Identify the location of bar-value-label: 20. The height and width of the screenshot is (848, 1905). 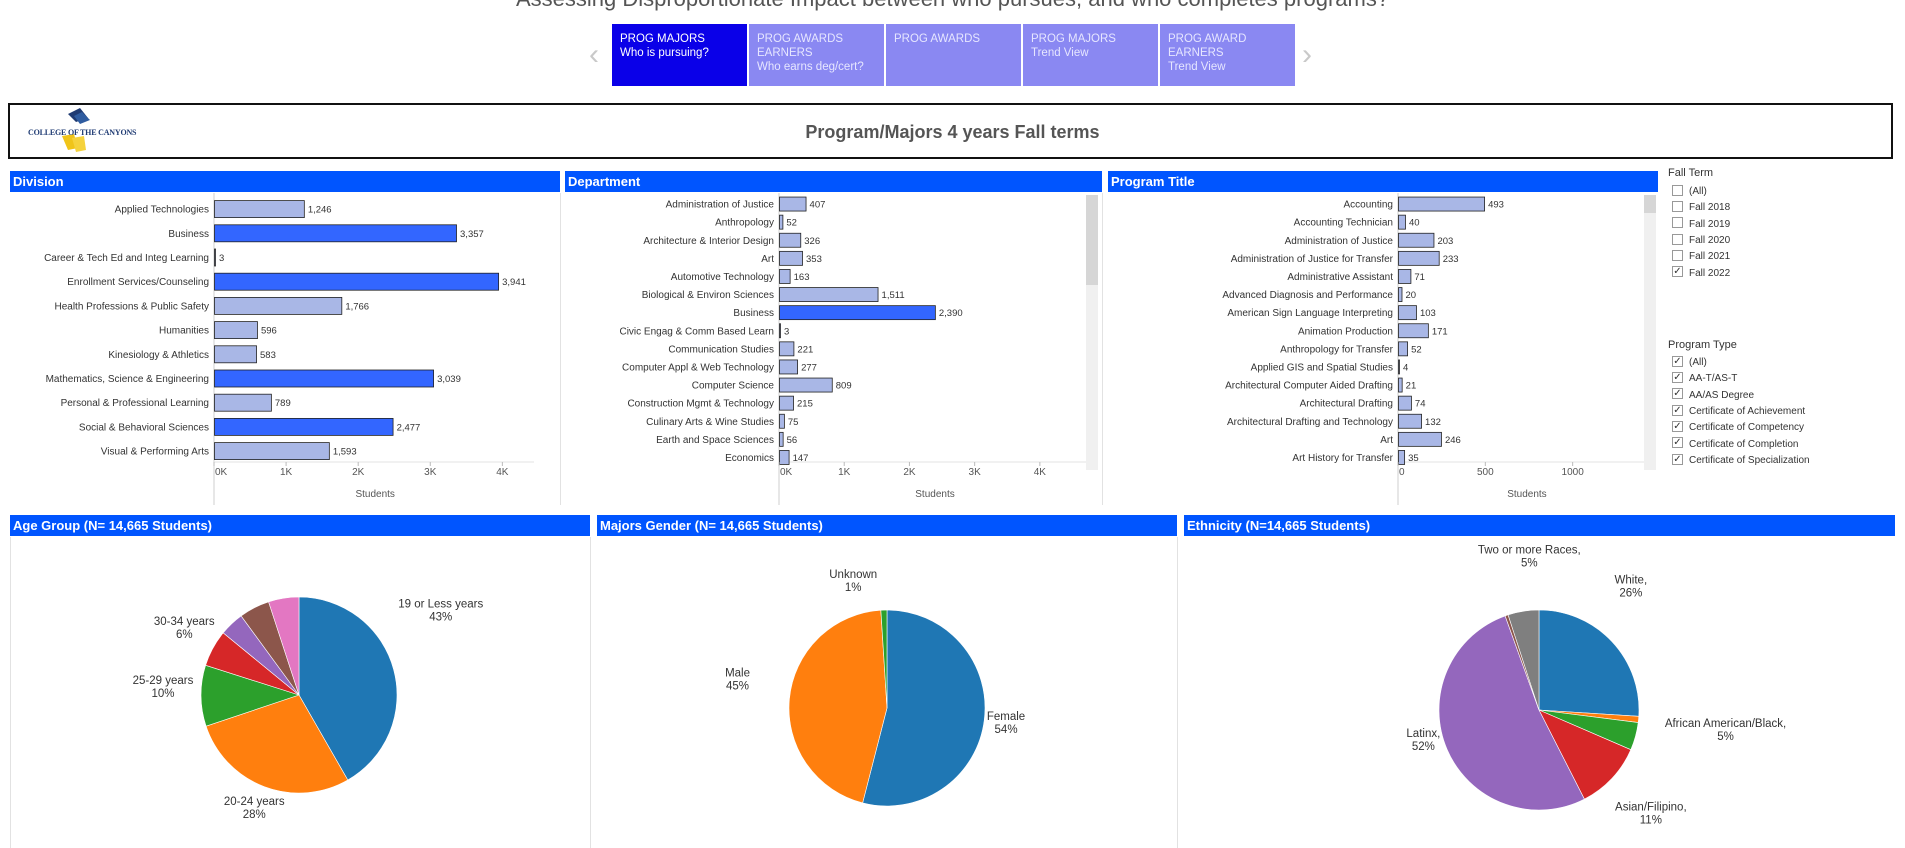
(1410, 295).